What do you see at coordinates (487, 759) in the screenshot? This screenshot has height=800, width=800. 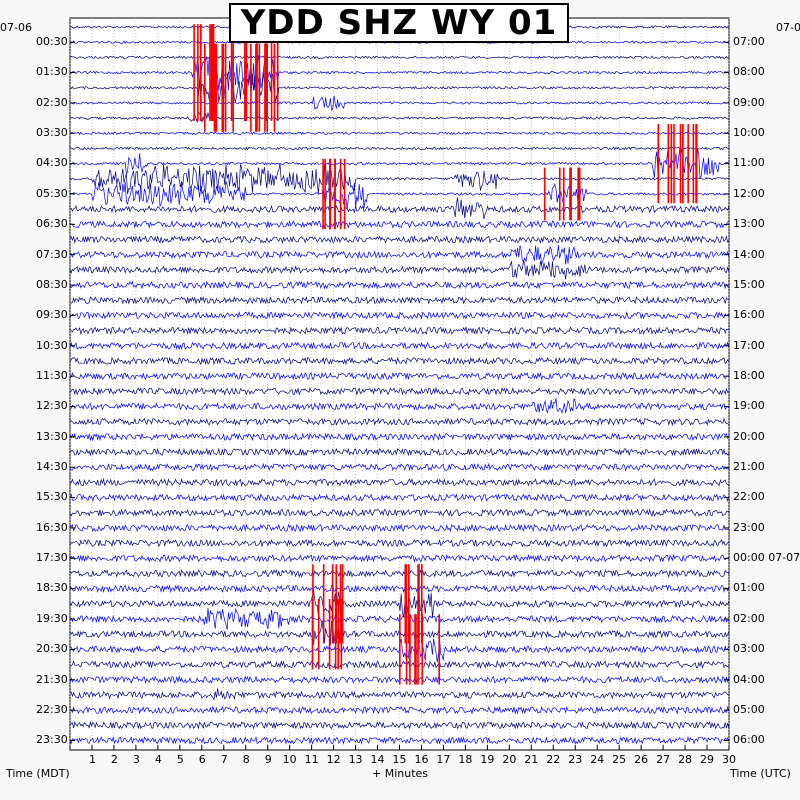 I see `x-tick-label: 19` at bounding box center [487, 759].